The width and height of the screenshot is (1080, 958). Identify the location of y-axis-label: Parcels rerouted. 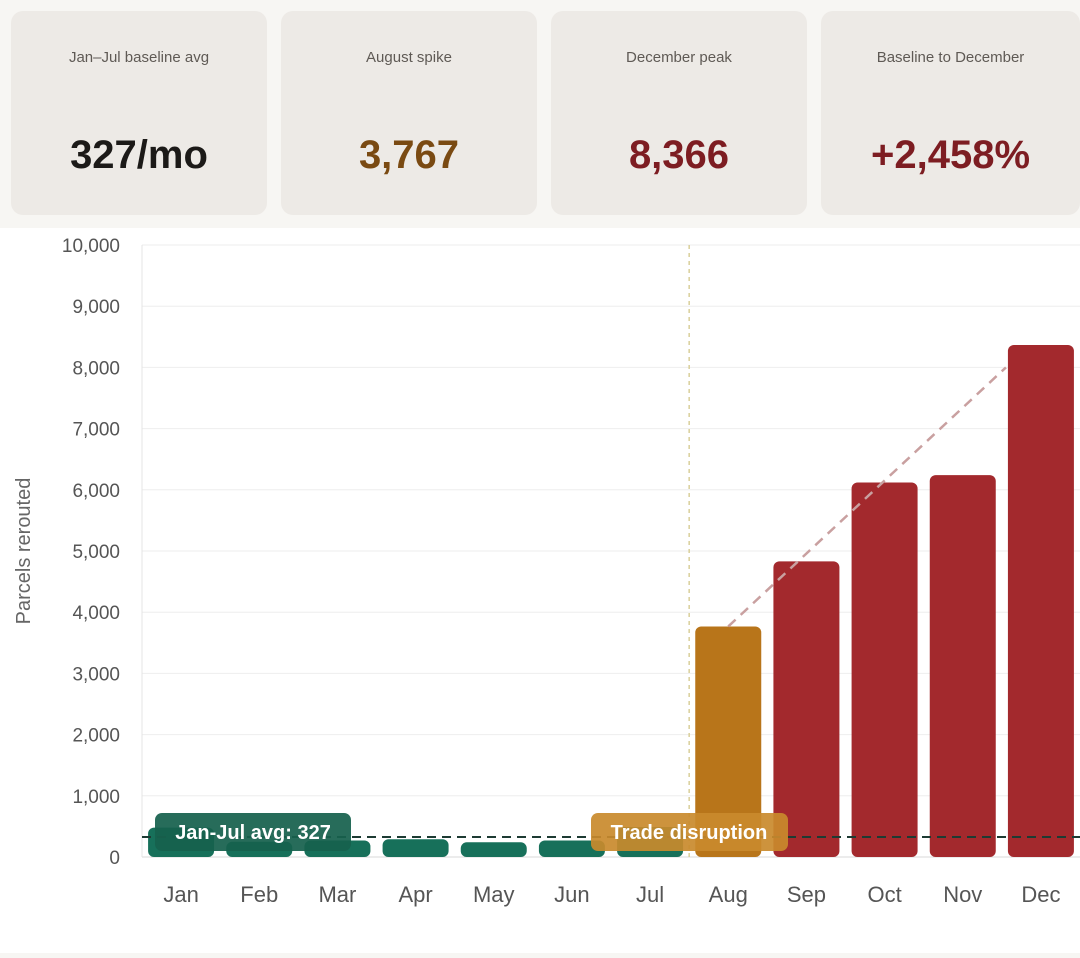
(24, 551).